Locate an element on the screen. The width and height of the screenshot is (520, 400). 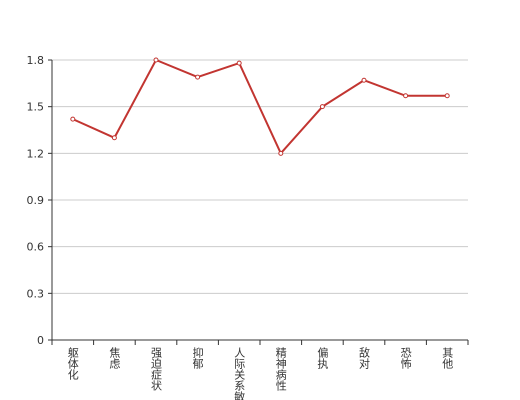
y-tick-label: 1.5 is located at coordinates (36, 107).